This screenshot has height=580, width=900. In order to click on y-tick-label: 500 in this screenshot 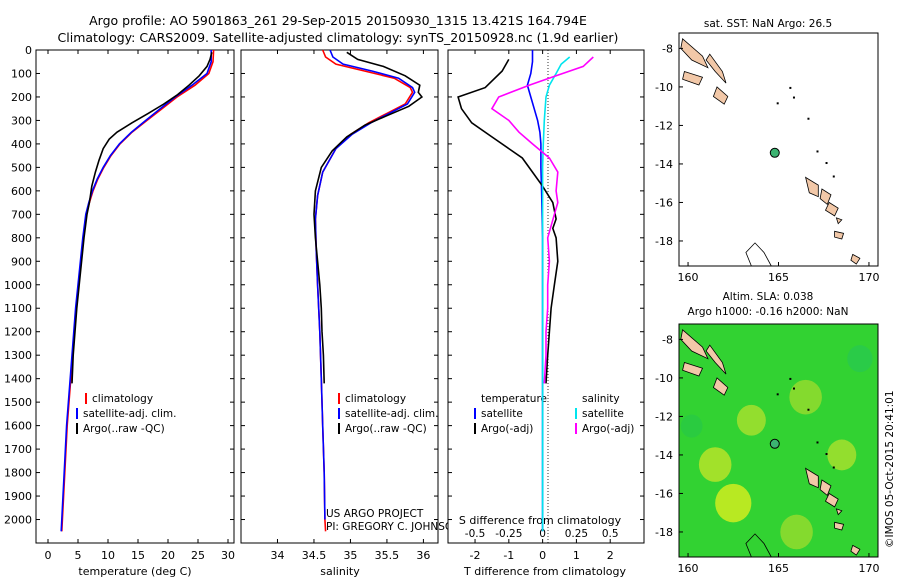, I will do `click(21, 167)`.